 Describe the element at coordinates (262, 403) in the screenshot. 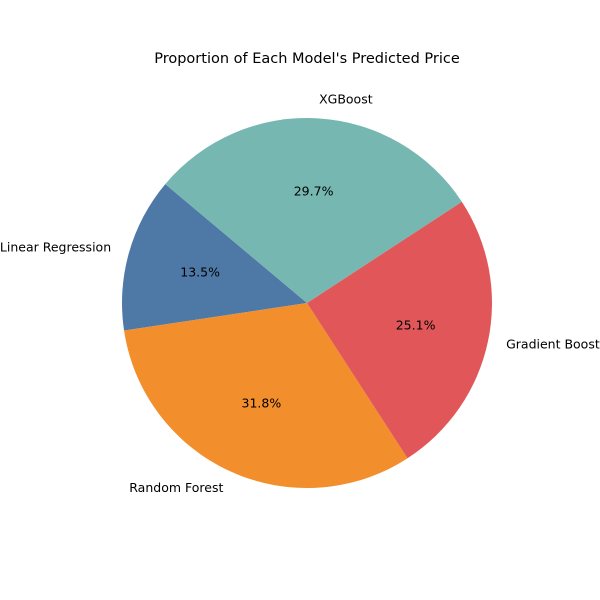

I see `percent-label-random-forest: 31.8%` at that location.